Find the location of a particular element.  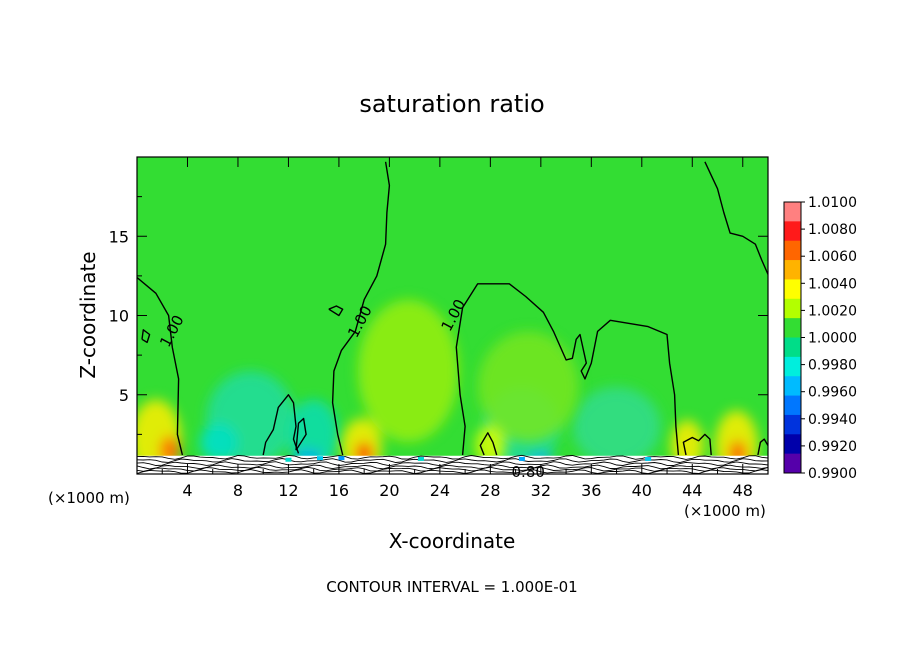

x-unit-left: (×1000 m) is located at coordinates (89, 498).